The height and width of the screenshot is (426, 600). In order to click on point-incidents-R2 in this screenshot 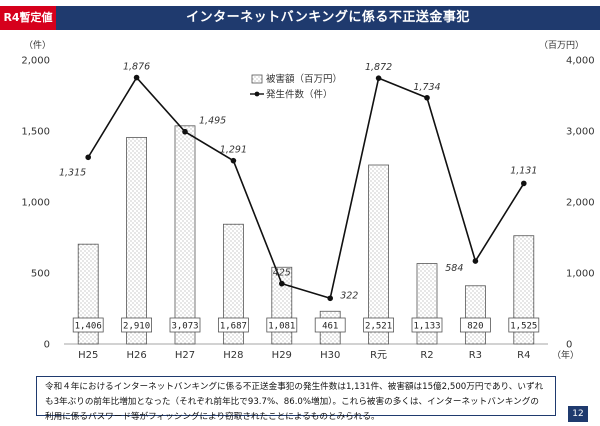, I will do `click(427, 97)`.